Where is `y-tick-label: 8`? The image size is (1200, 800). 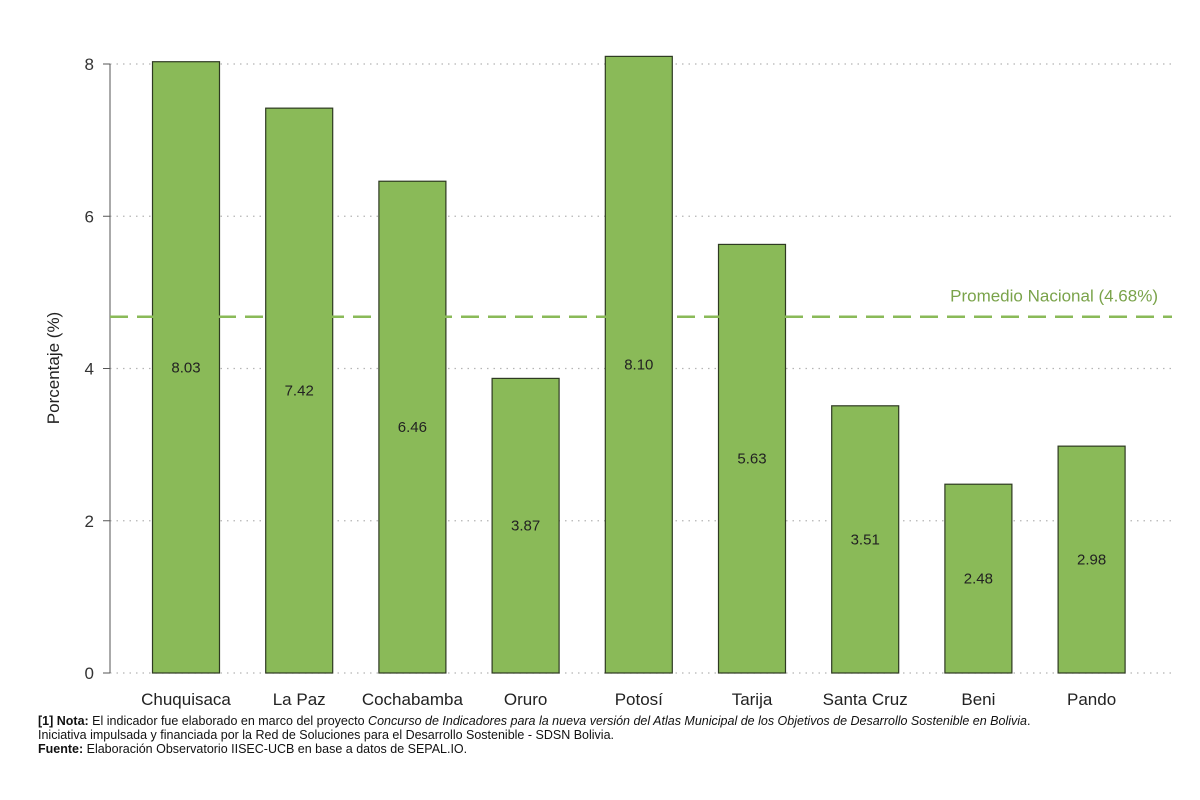 y-tick-label: 8 is located at coordinates (89, 64).